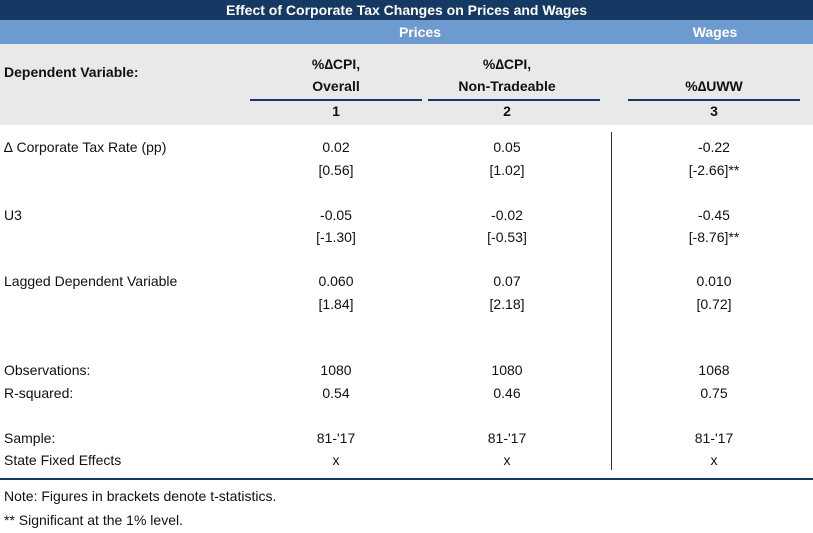  What do you see at coordinates (336, 281) in the screenshot?
I see `row3-col1-coef: 0.060` at bounding box center [336, 281].